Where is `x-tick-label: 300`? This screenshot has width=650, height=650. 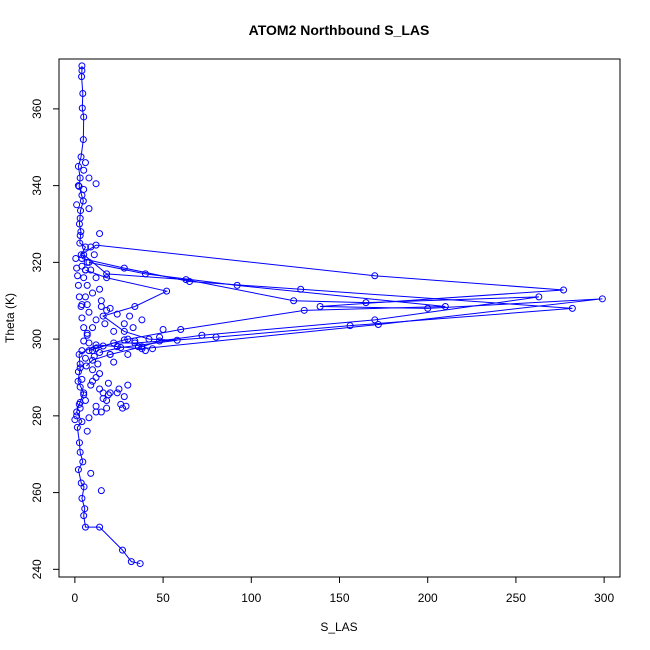 x-tick-label: 300 is located at coordinates (604, 598).